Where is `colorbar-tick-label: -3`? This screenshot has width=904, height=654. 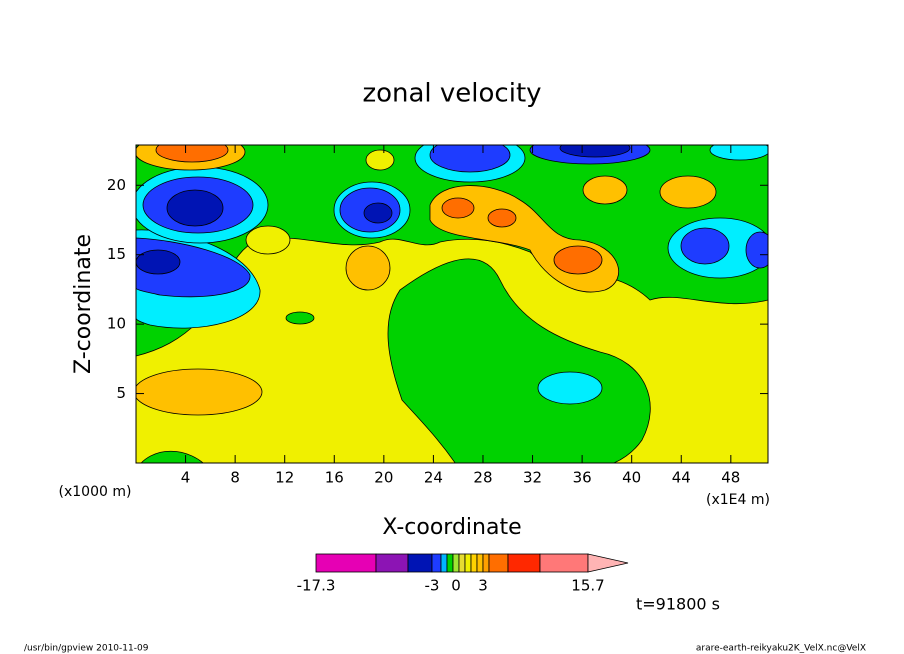
colorbar-tick-label: -3 is located at coordinates (432, 586).